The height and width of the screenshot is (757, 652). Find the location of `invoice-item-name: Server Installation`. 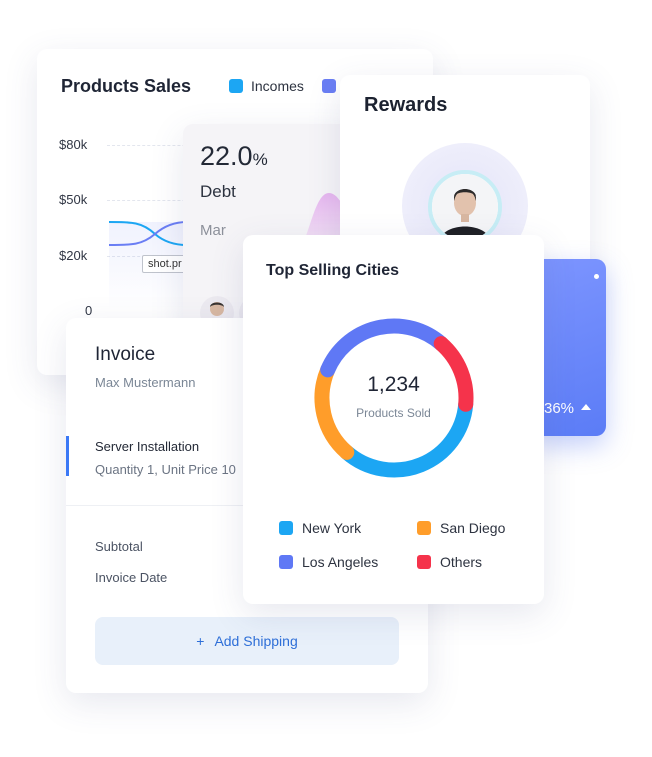

invoice-item-name: Server Installation is located at coordinates (147, 446).